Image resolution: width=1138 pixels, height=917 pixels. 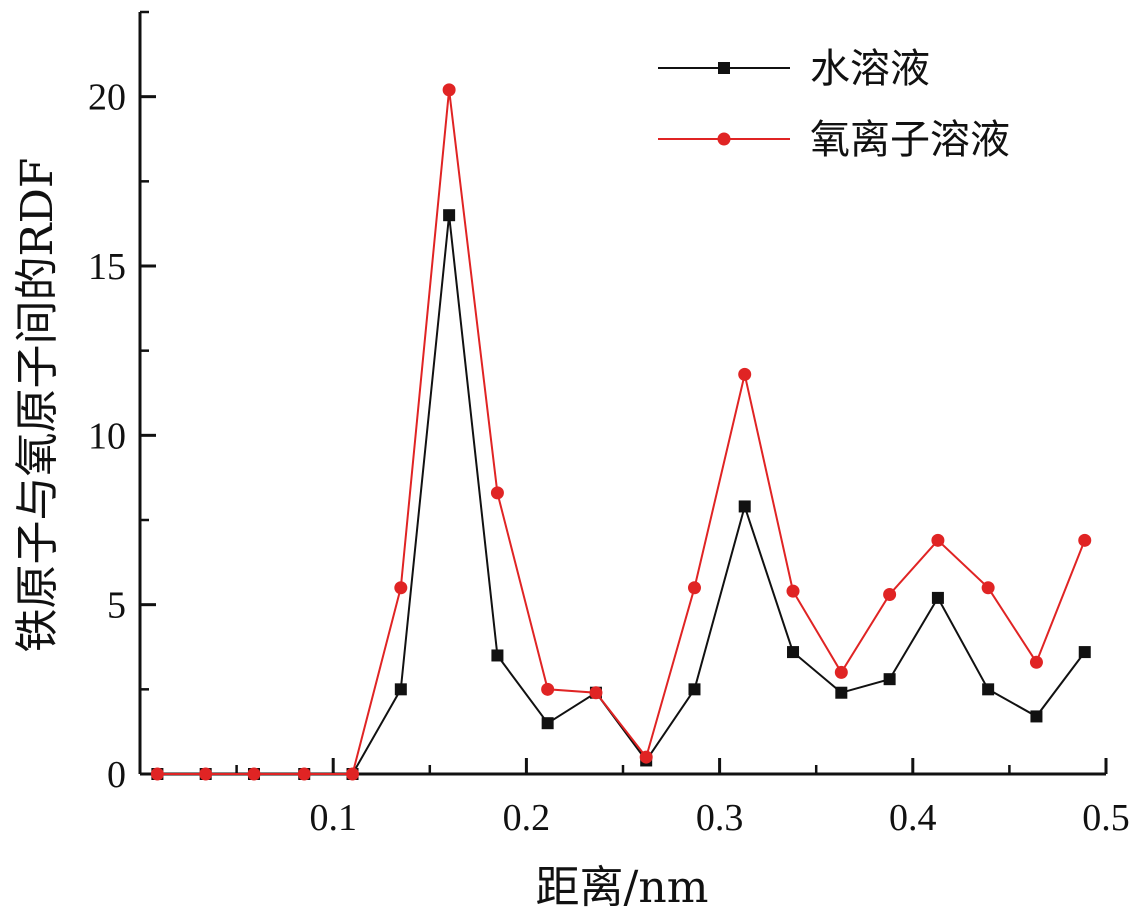 What do you see at coordinates (910, 140) in the screenshot?
I see `legend-label: 氧离子溶液` at bounding box center [910, 140].